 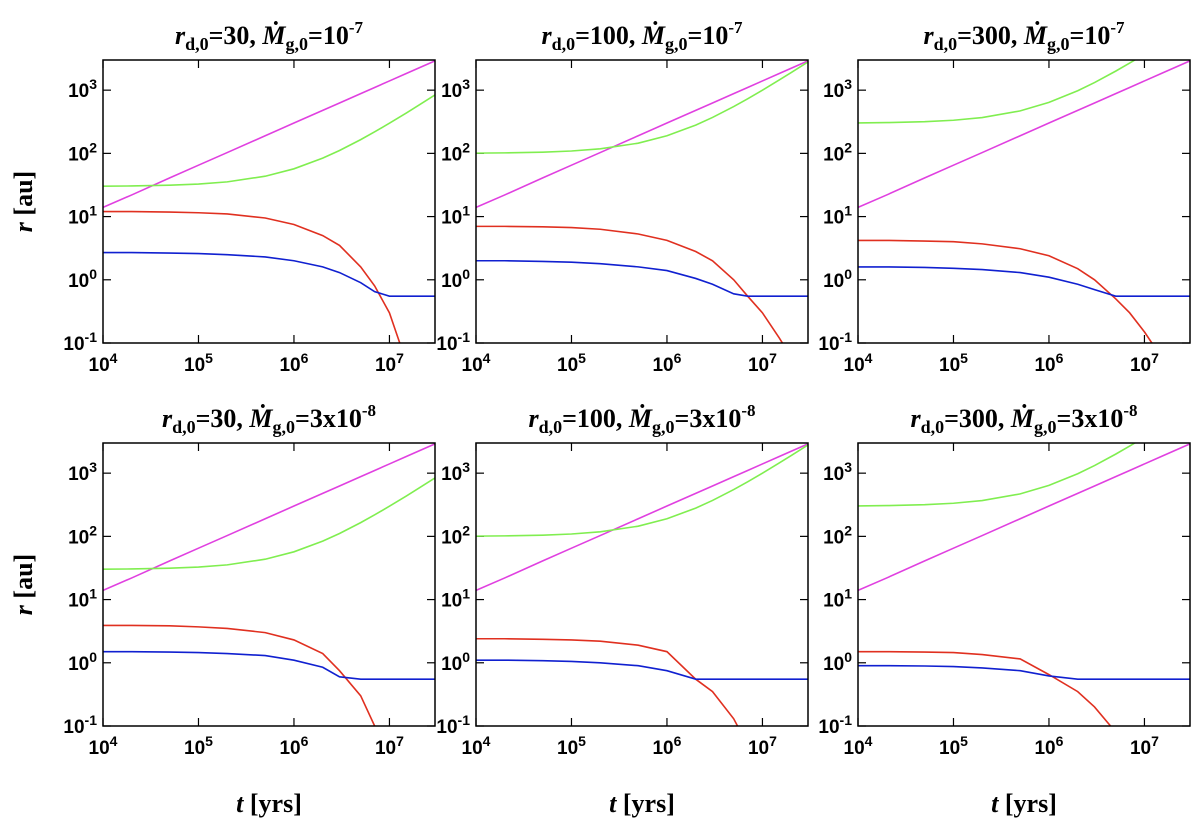 I want to click on panel-title: rd,0=100, Ṁg,0=10-7, so click(x=642, y=36).